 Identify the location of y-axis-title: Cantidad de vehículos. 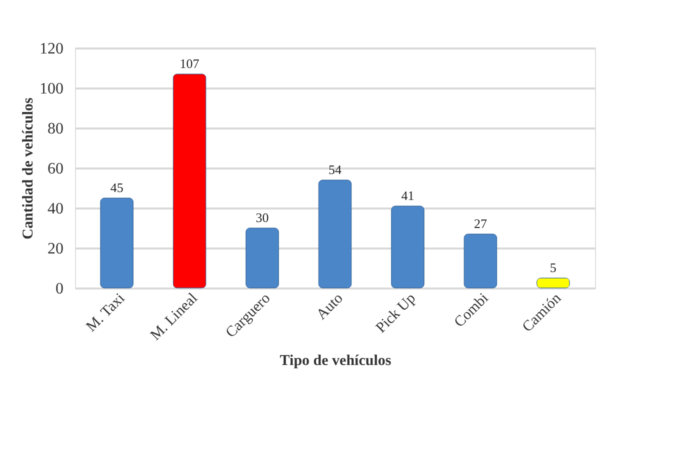
(28, 168).